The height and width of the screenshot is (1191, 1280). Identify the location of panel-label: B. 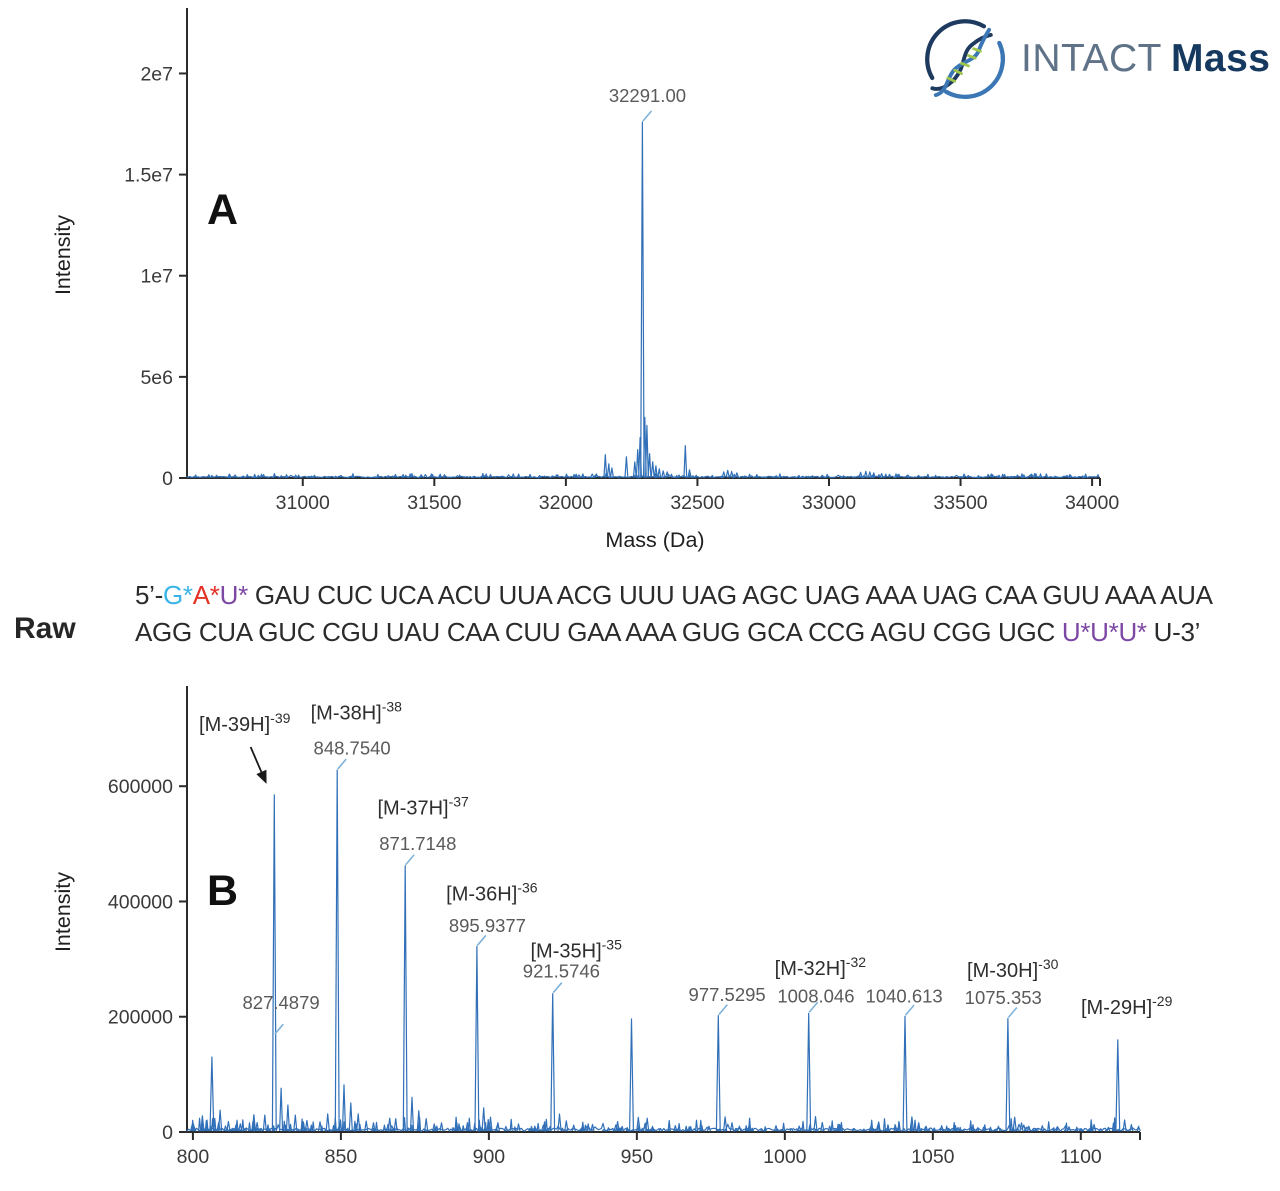
(222, 891).